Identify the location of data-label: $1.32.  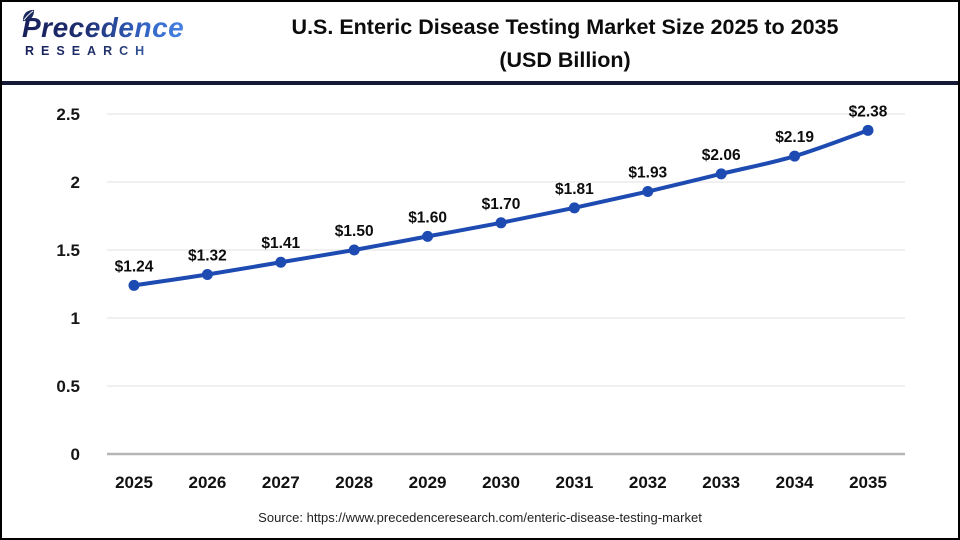
(207, 255).